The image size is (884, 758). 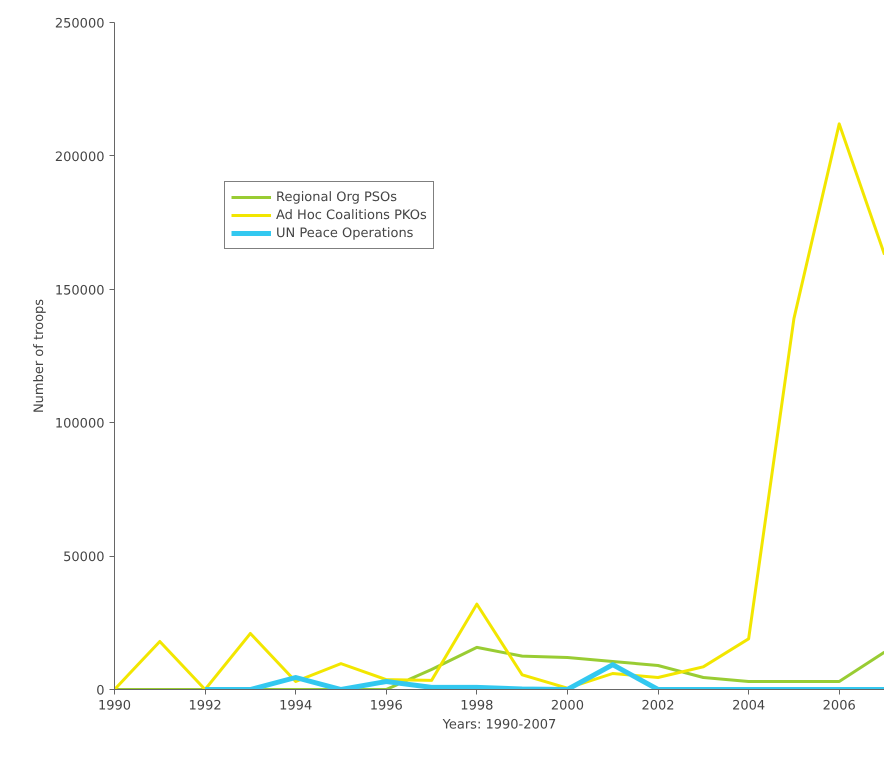 I want to click on x-tick-label: 1996, so click(x=386, y=706).